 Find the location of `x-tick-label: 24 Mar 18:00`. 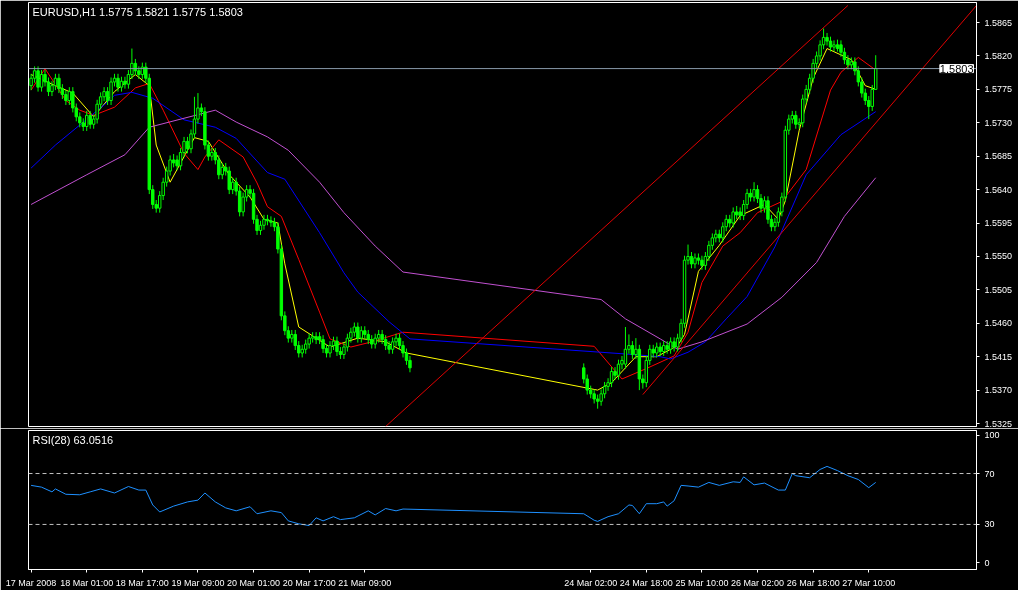

x-tick-label: 24 Mar 18:00 is located at coordinates (646, 582).